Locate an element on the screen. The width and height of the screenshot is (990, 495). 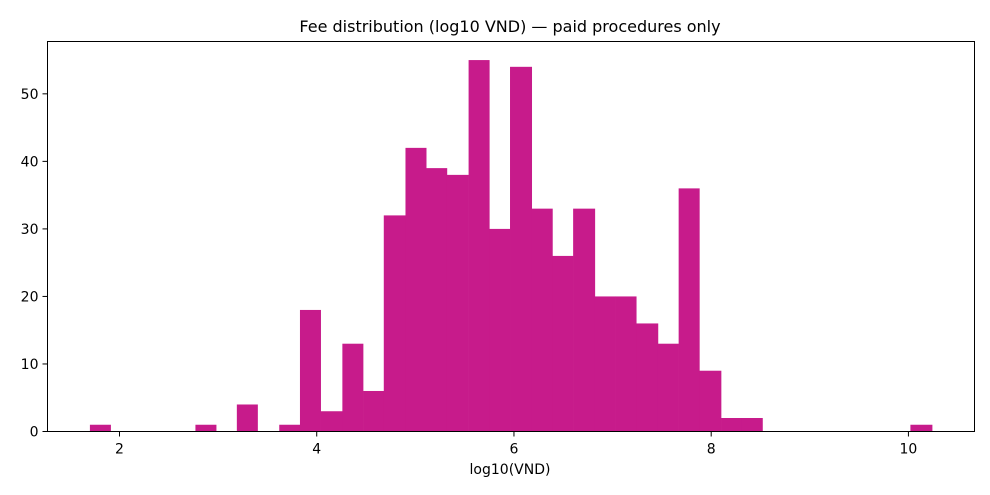
x-tick-label: 10 is located at coordinates (909, 450).